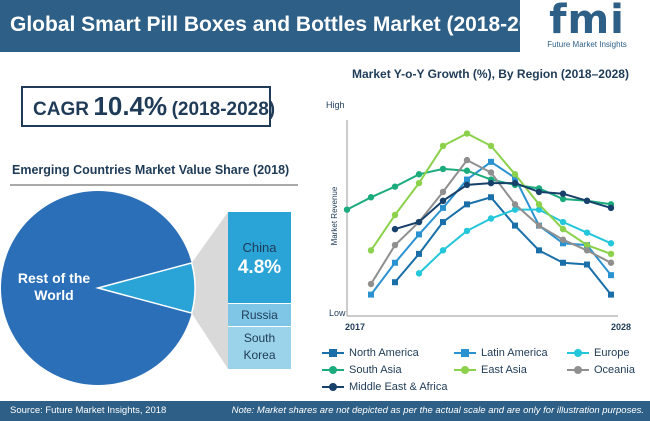  What do you see at coordinates (223, 109) in the screenshot?
I see `cagr-period: (2018-2028)` at bounding box center [223, 109].